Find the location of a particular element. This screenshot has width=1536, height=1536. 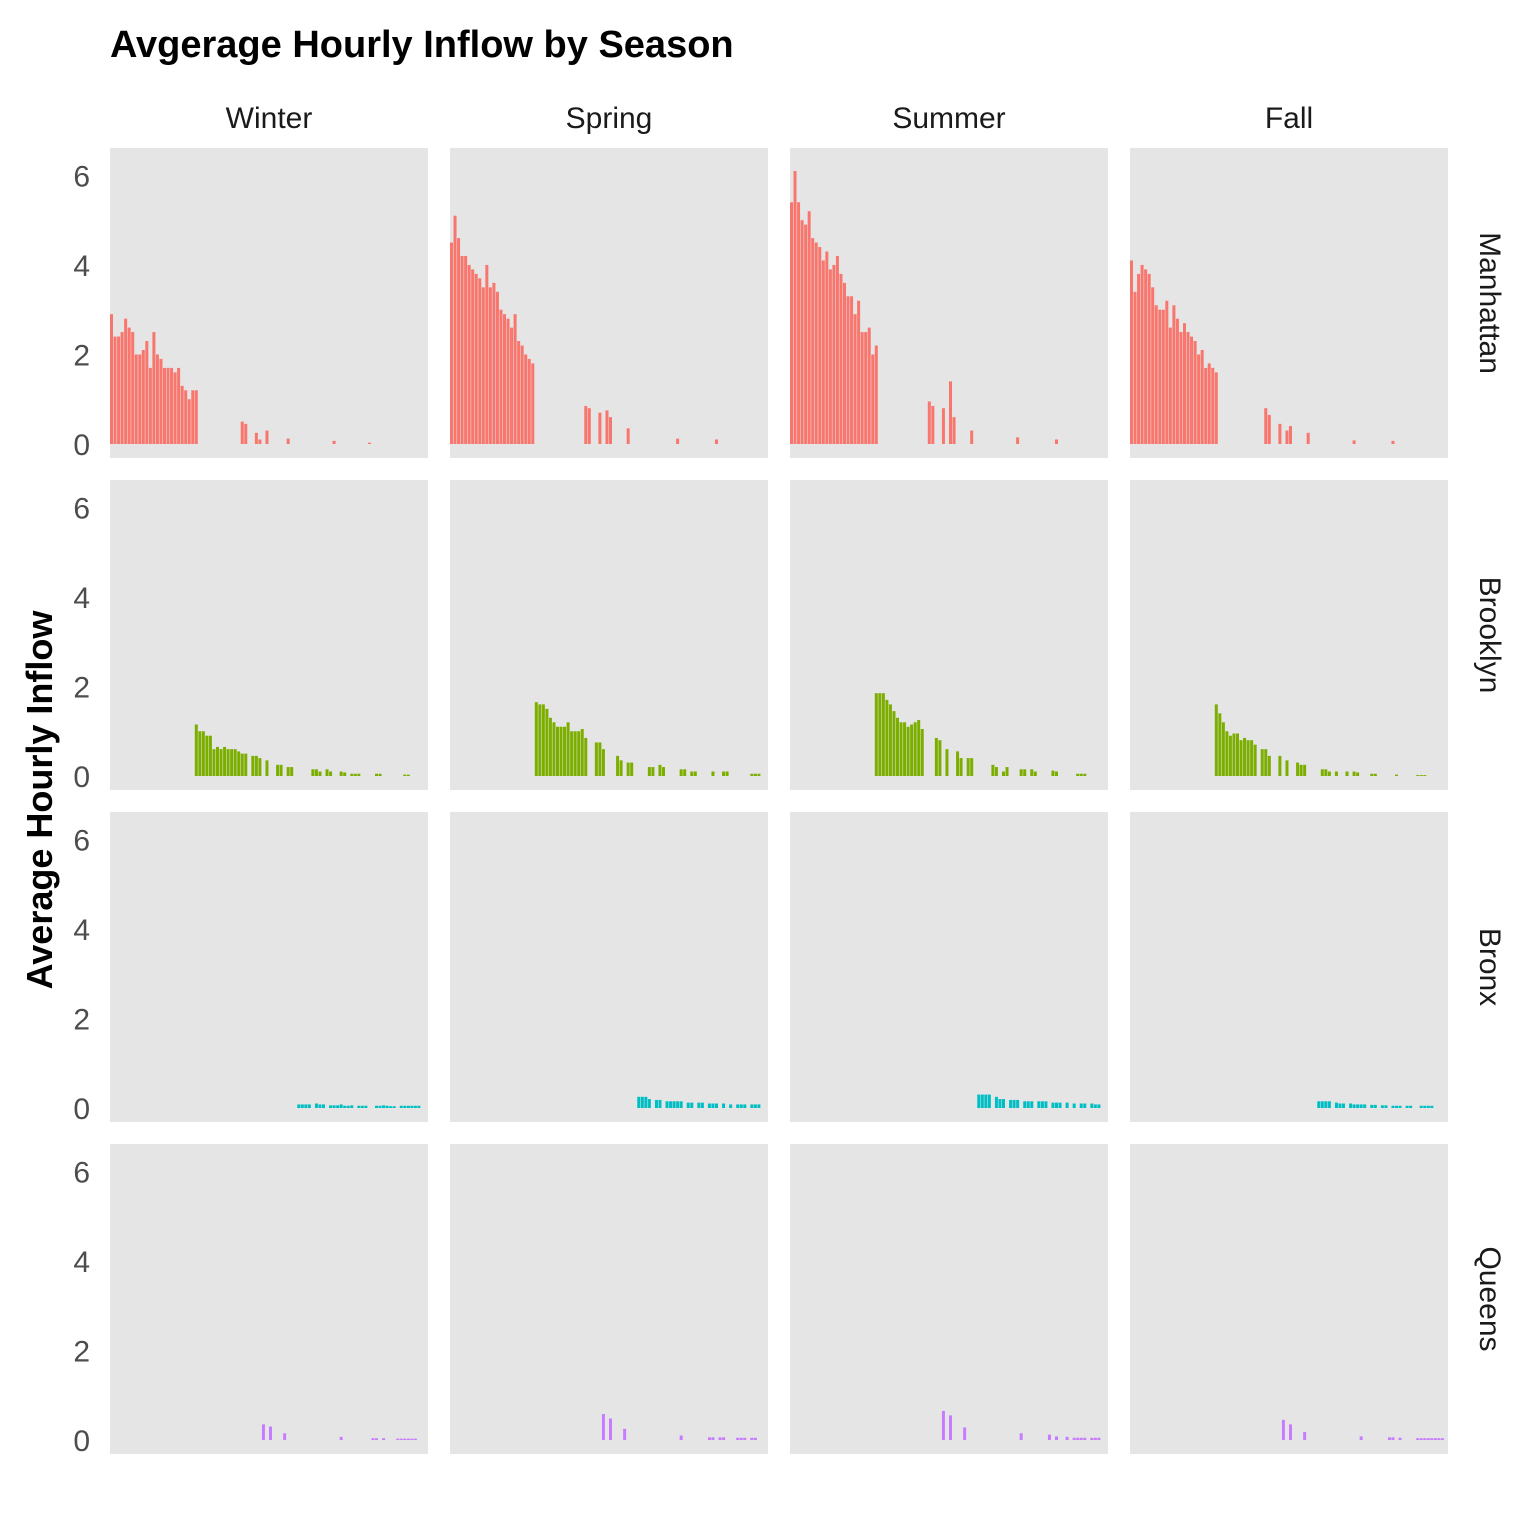

bar-queens-winter is located at coordinates (384, 1439).